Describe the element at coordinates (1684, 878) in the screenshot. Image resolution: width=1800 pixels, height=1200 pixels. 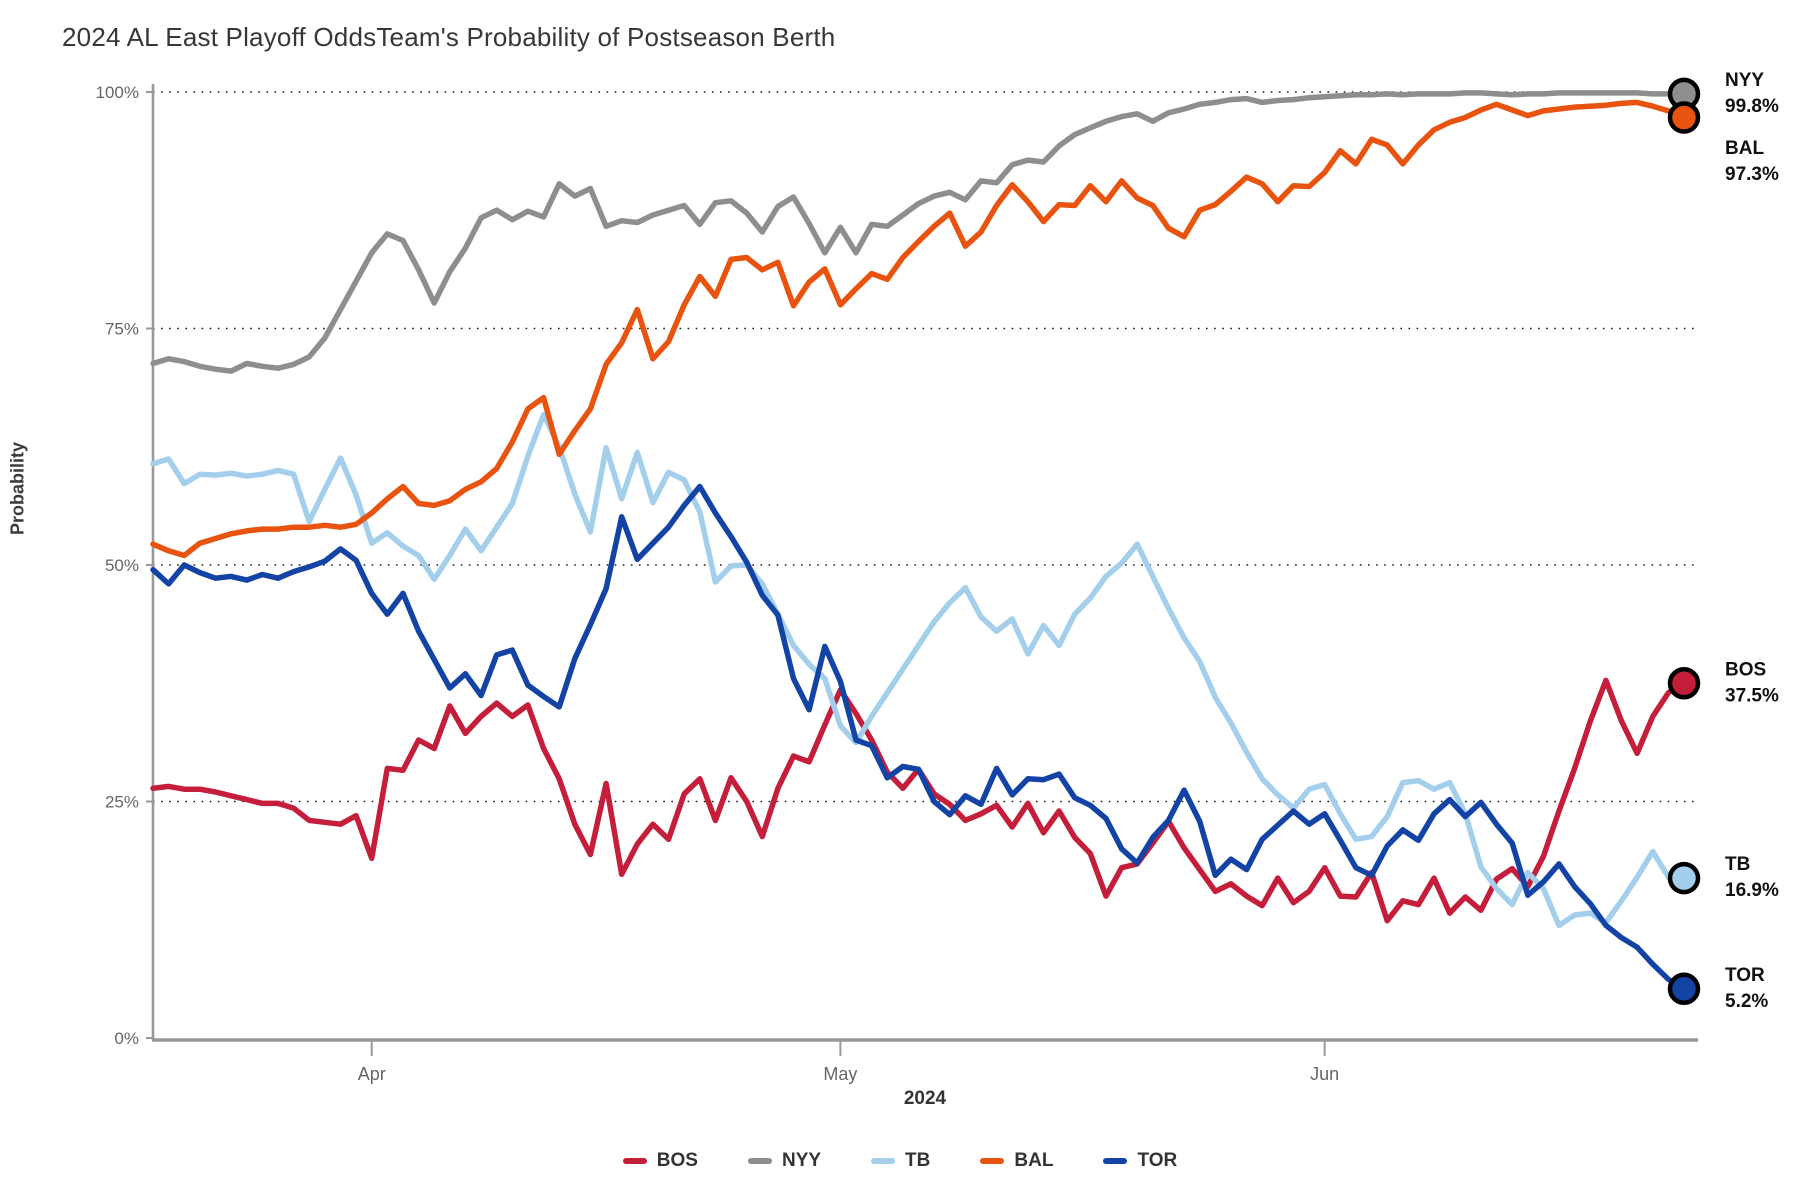
I see `end-marker-TB` at that location.